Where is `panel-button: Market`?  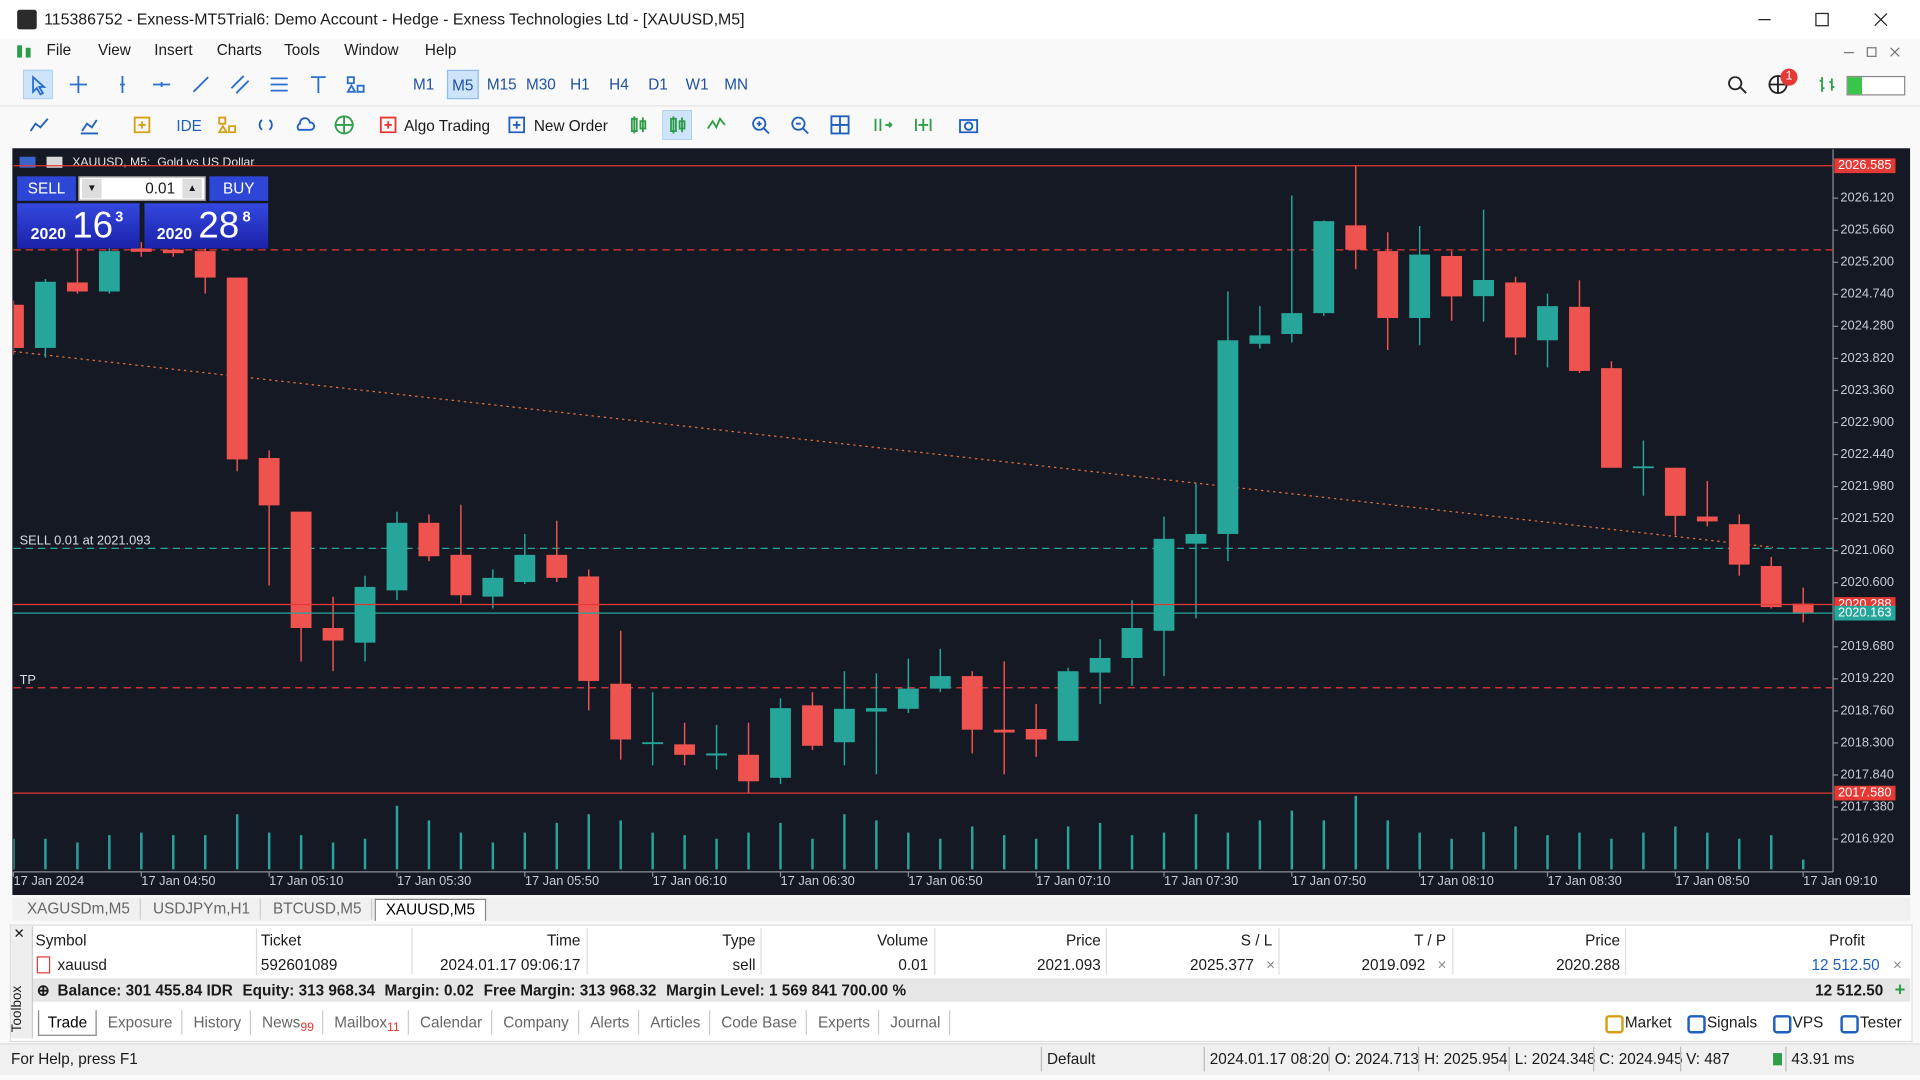
panel-button: Market is located at coordinates (1648, 1022).